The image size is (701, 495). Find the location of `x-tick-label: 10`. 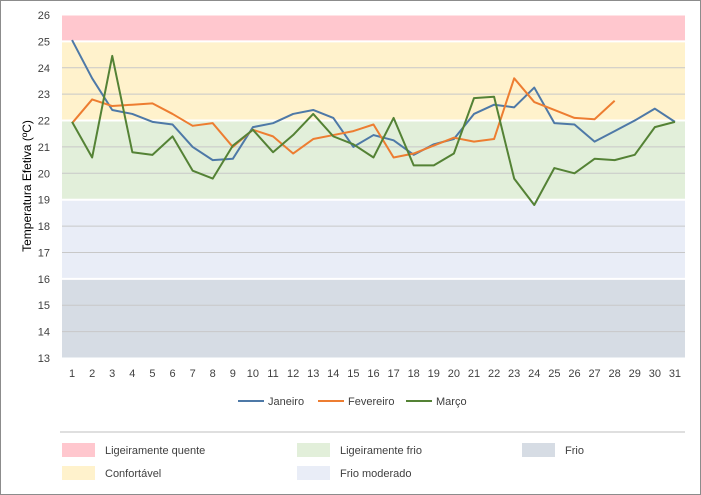

x-tick-label: 10 is located at coordinates (253, 374).